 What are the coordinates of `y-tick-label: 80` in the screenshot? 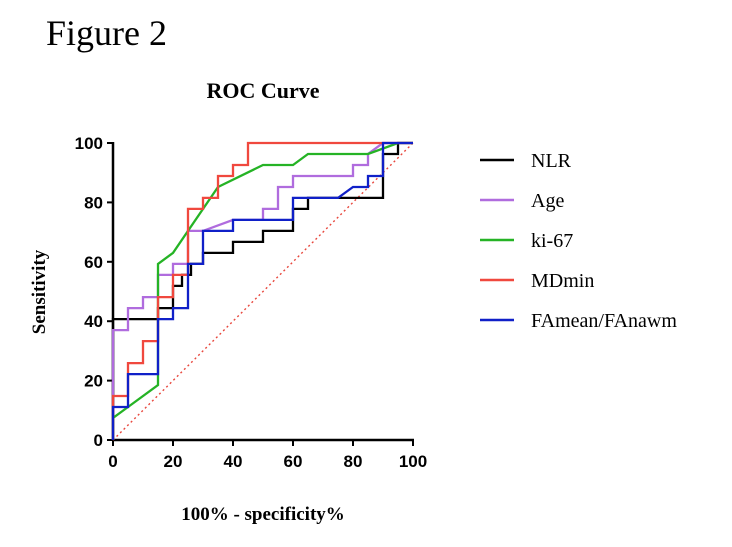 It's located at (93, 202).